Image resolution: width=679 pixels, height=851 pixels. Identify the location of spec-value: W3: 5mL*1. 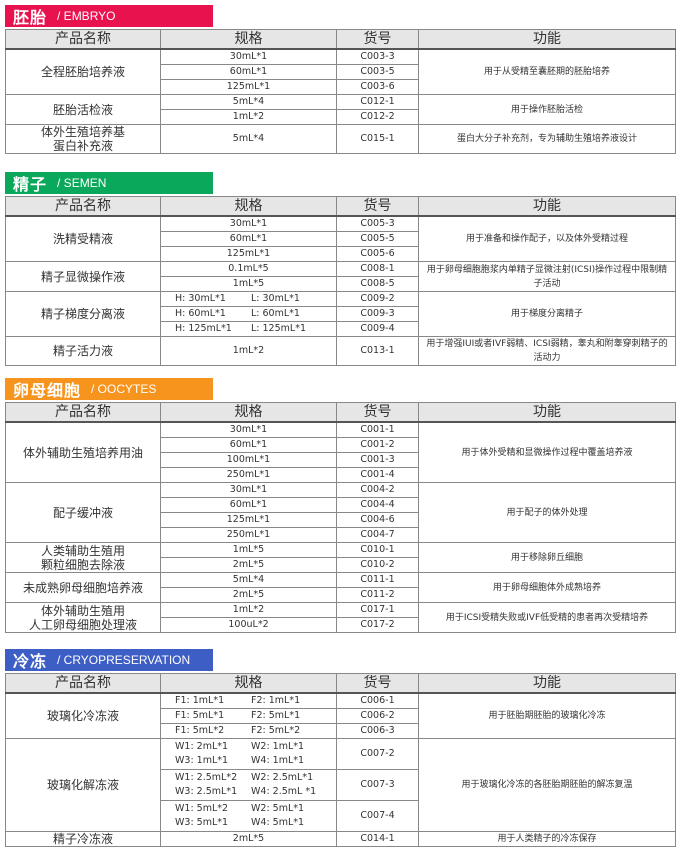
(202, 822).